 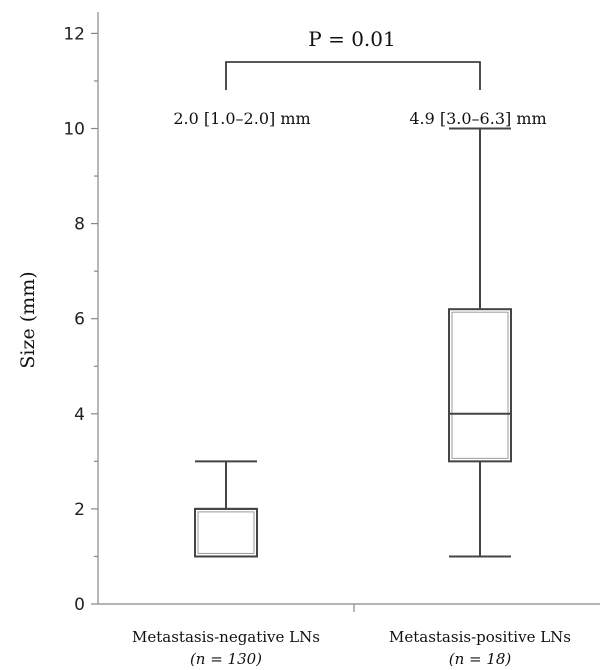 What do you see at coordinates (28, 319) in the screenshot?
I see `y-axis-label: Size (mm)` at bounding box center [28, 319].